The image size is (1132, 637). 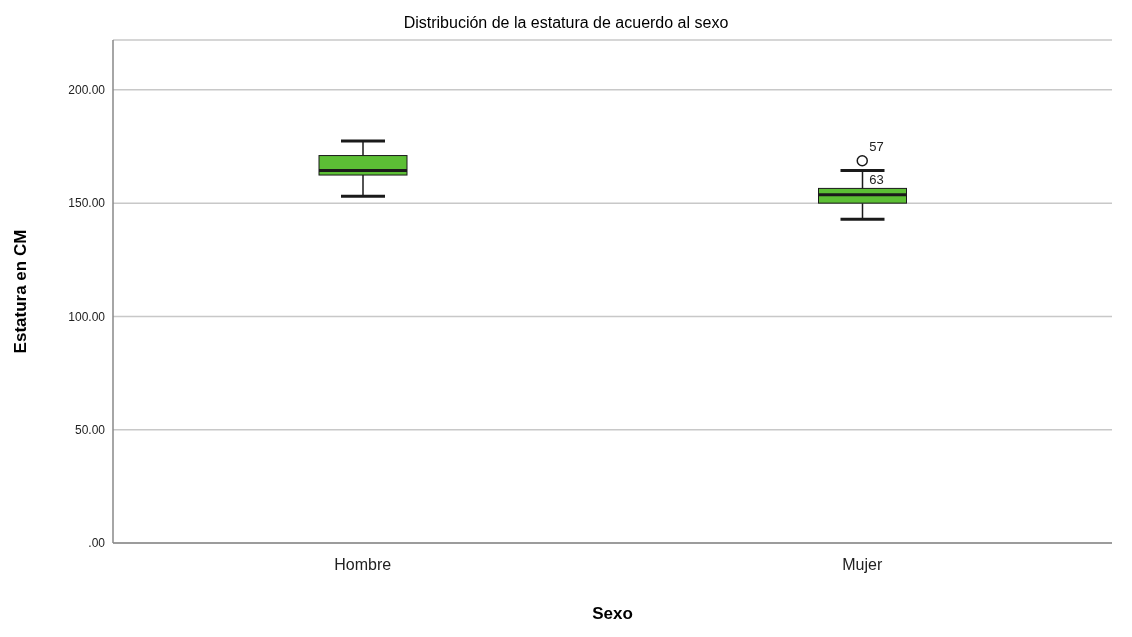 What do you see at coordinates (90, 429) in the screenshot?
I see `y-tick-label: 50.00` at bounding box center [90, 429].